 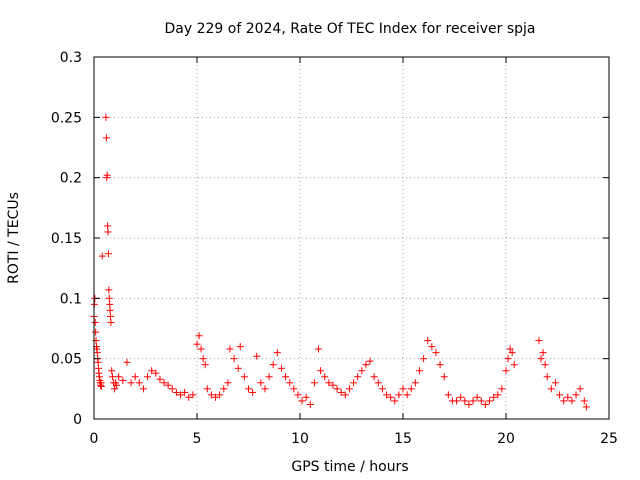 I want to click on x-tick-label: 5, so click(x=197, y=439).